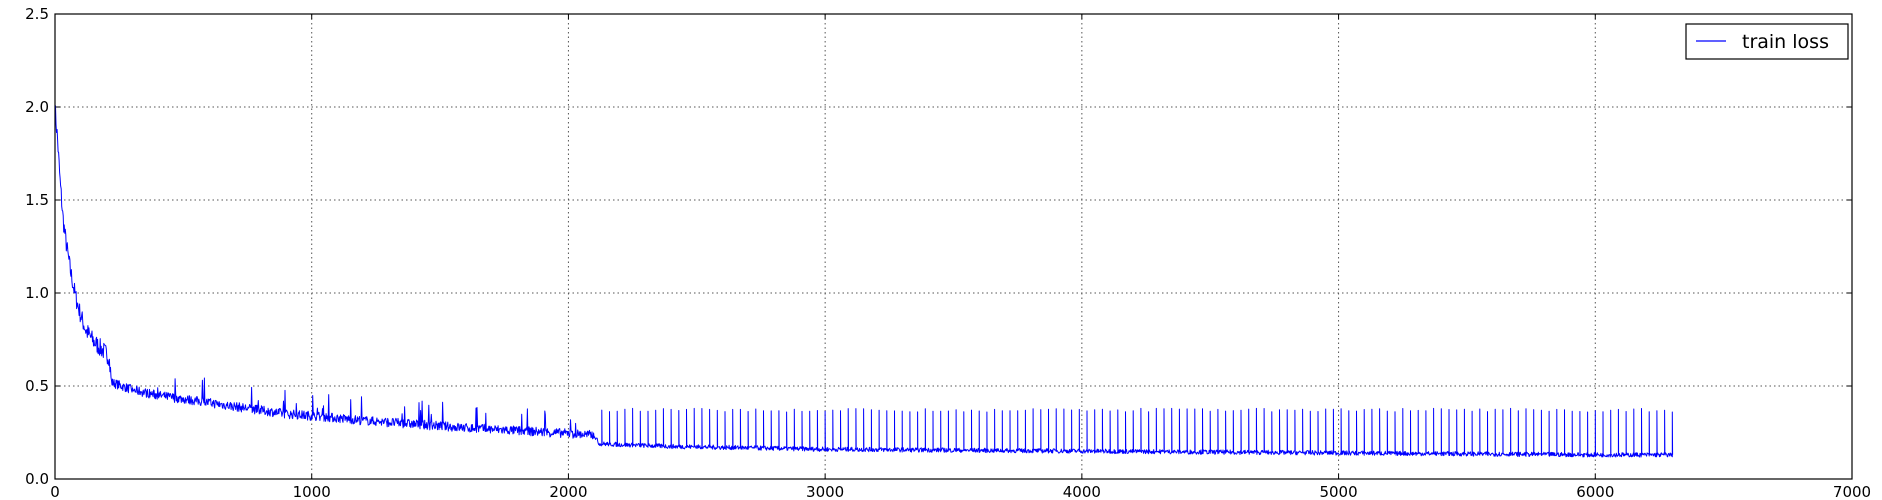  What do you see at coordinates (1852, 491) in the screenshot?
I see `x-tick-label: 7000` at bounding box center [1852, 491].